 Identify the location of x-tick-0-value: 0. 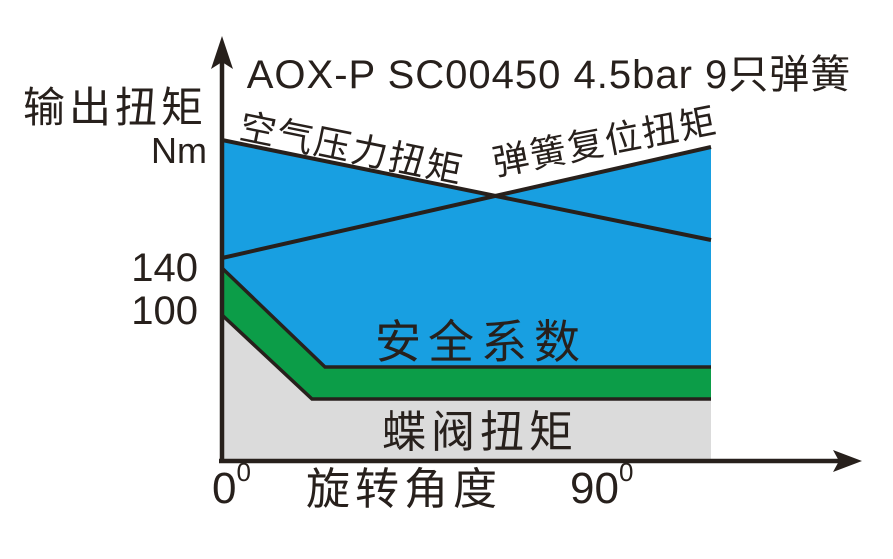
(224, 488).